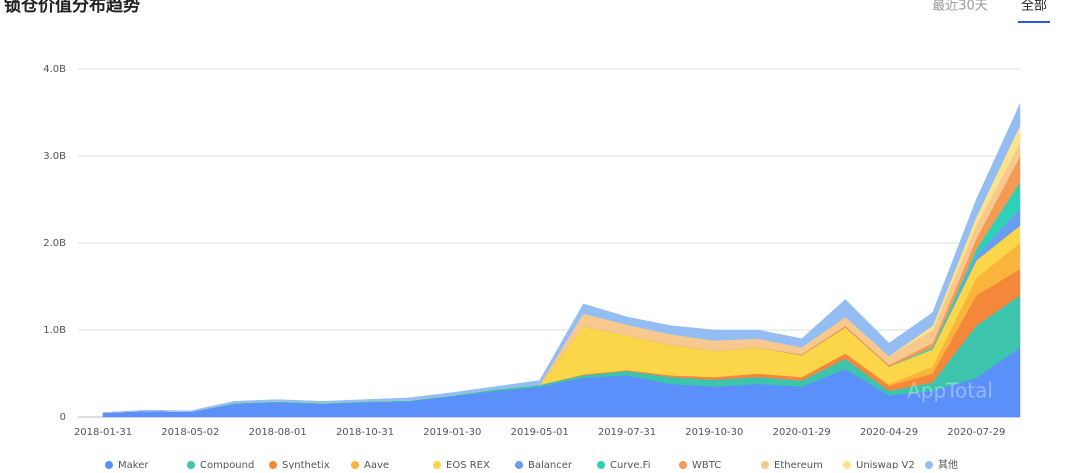 Image resolution: width=1080 pixels, height=473 pixels. What do you see at coordinates (630, 464) in the screenshot?
I see `legend-label: Curve.Fi` at bounding box center [630, 464].